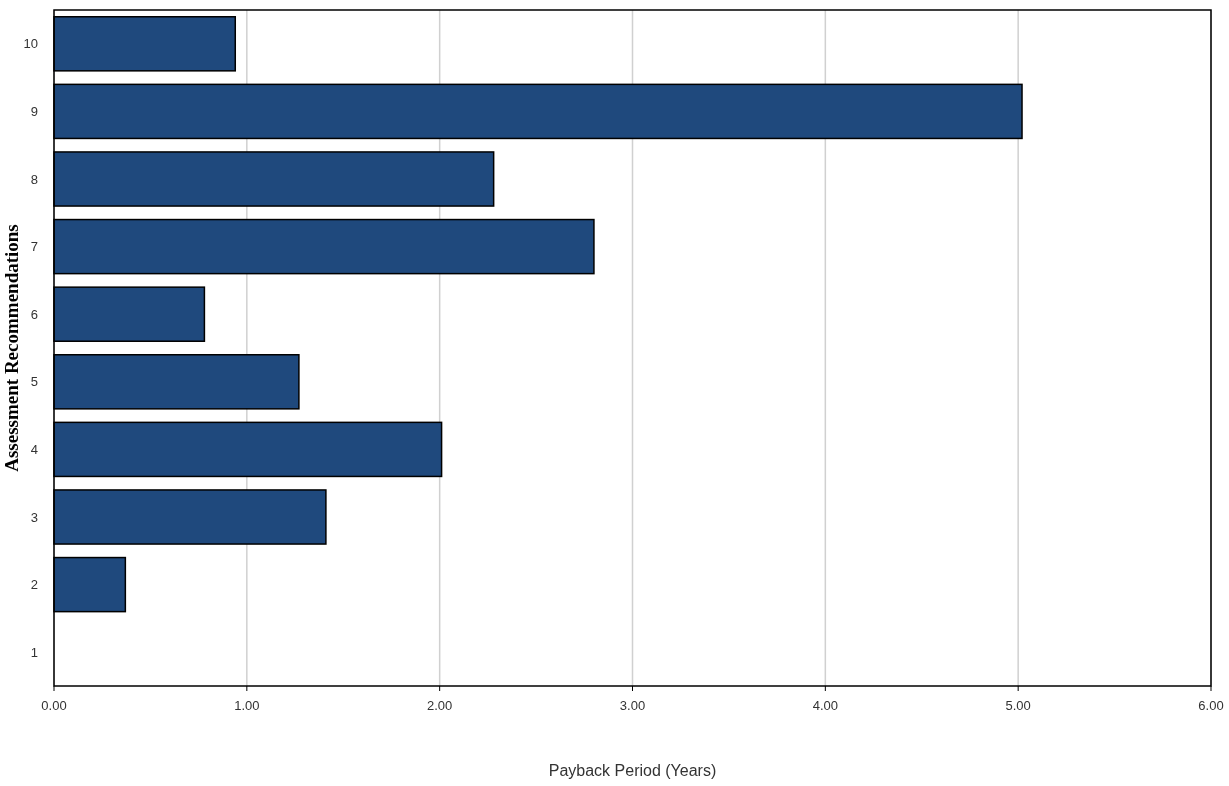 Image resolution: width=1229 pixels, height=786 pixels. I want to click on x-tick-label: 2.00, so click(440, 705).